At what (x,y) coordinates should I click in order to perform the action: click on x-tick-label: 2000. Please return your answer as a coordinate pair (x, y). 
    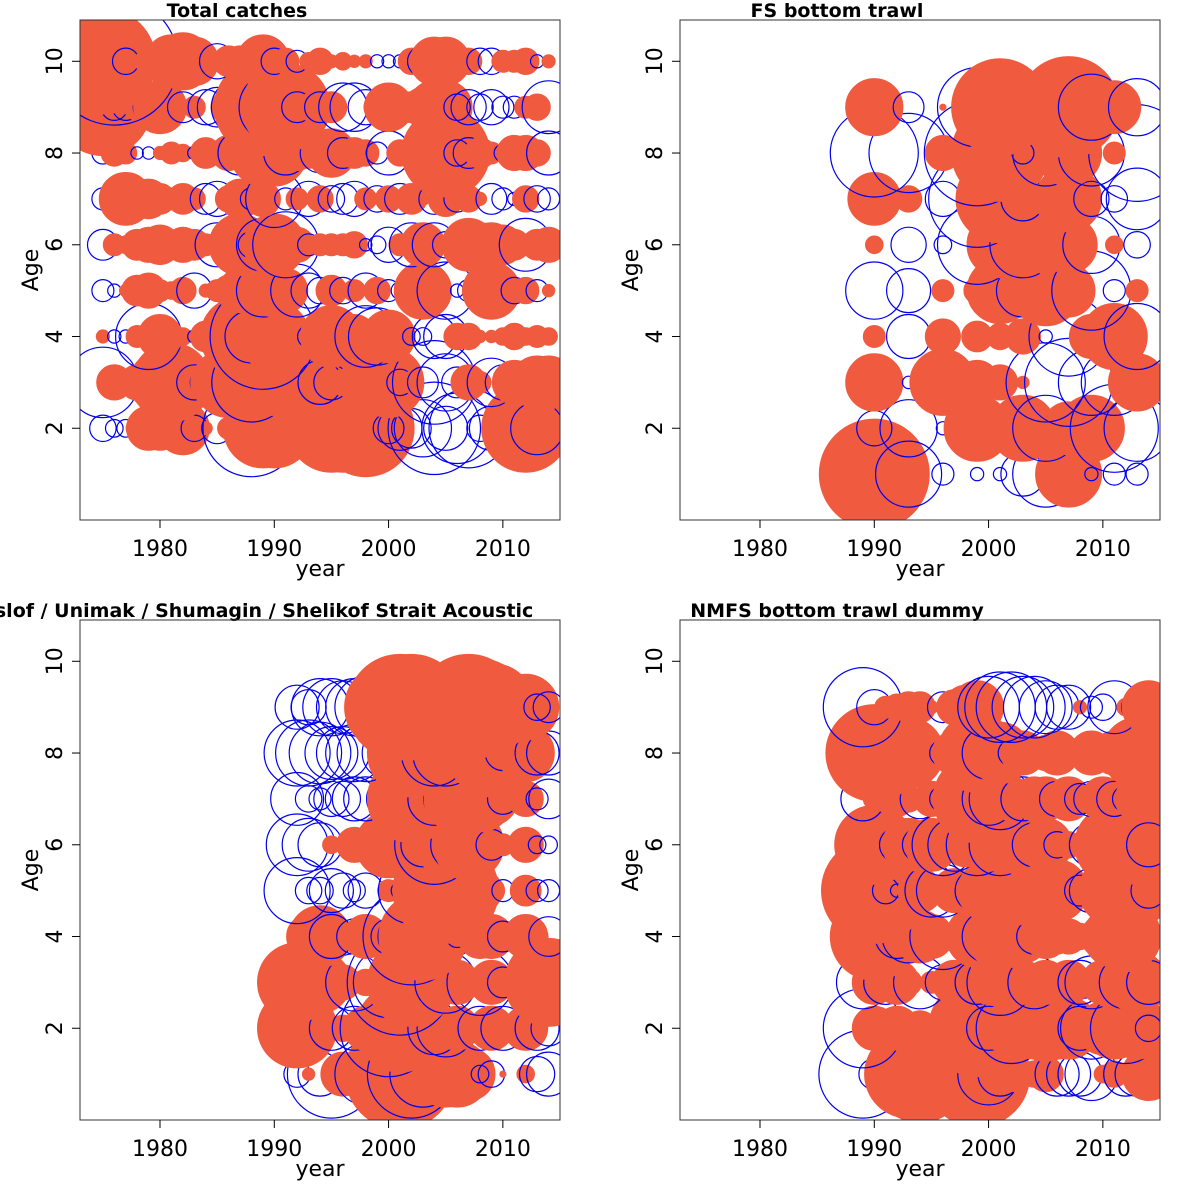
    Looking at the image, I should click on (989, 549).